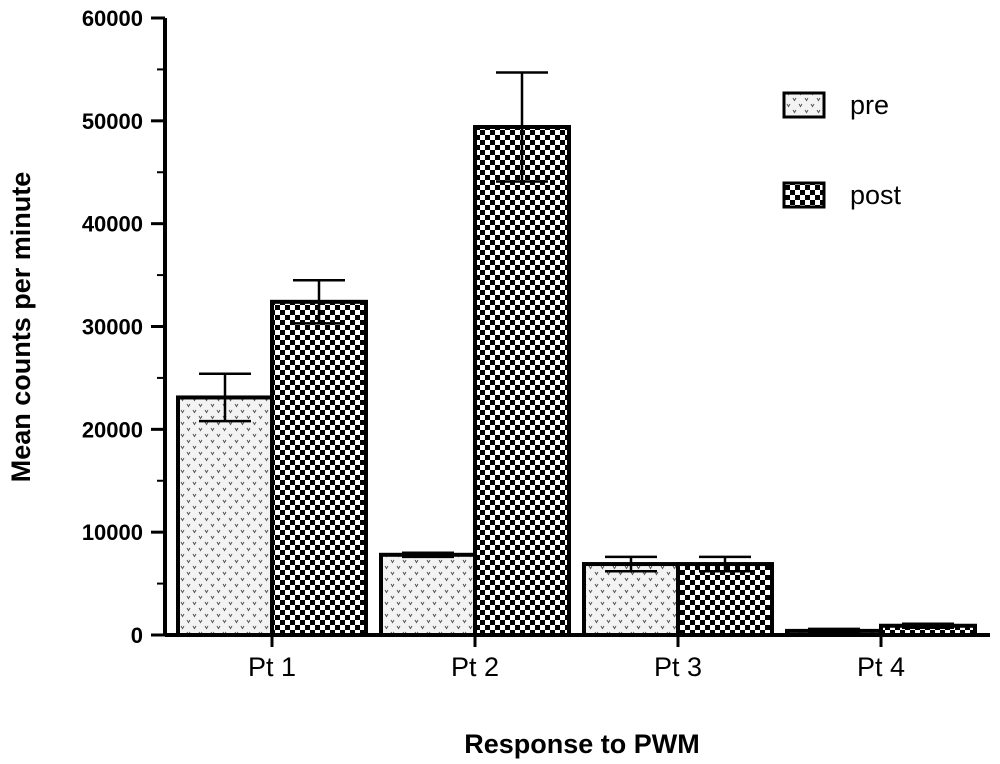  Describe the element at coordinates (804, 105) in the screenshot. I see `legend-swatch-pre` at that location.